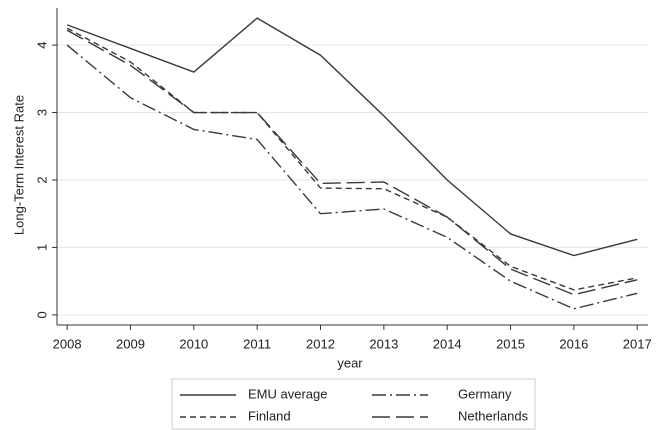 This screenshot has width=670, height=430. I want to click on legend-label: Netherlands, so click(493, 415).